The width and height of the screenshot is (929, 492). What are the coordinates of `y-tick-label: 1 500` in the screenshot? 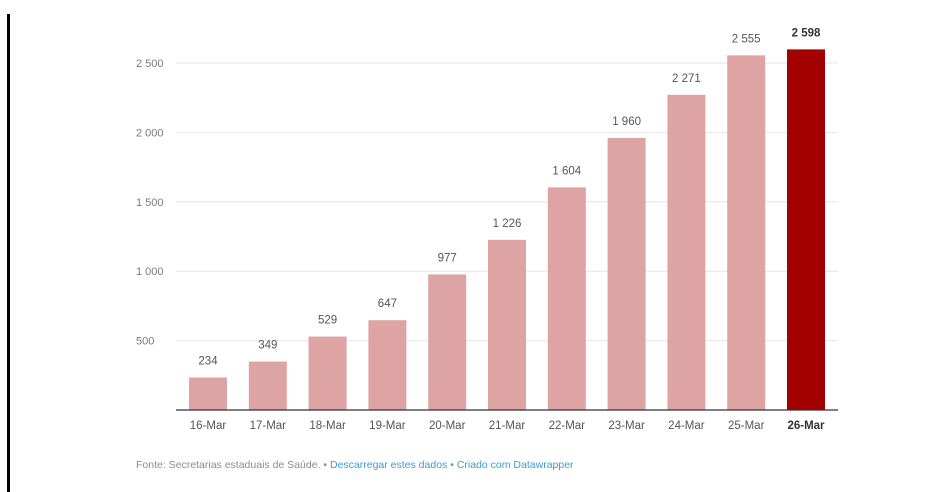 It's located at (150, 203).